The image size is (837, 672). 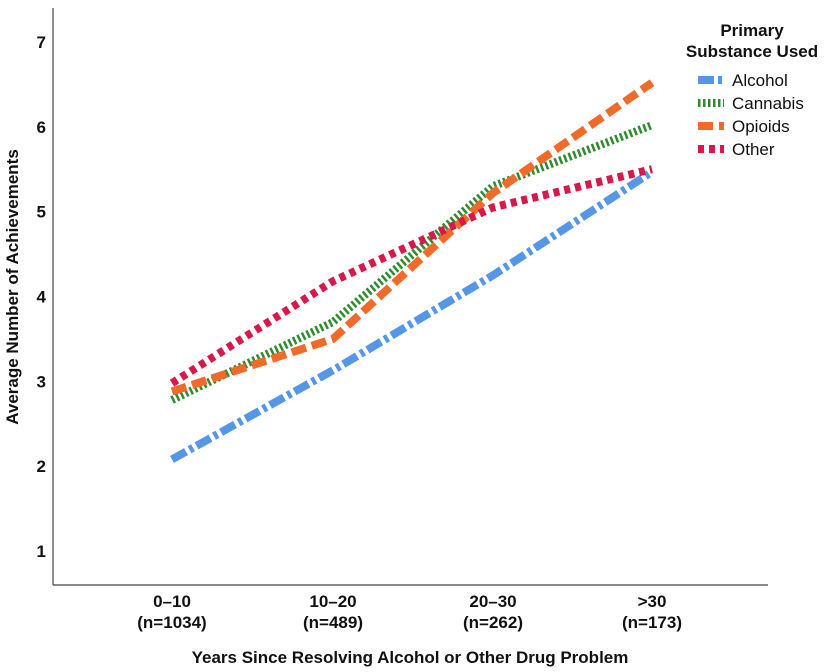 What do you see at coordinates (41, 42) in the screenshot?
I see `y-tick-label: 7` at bounding box center [41, 42].